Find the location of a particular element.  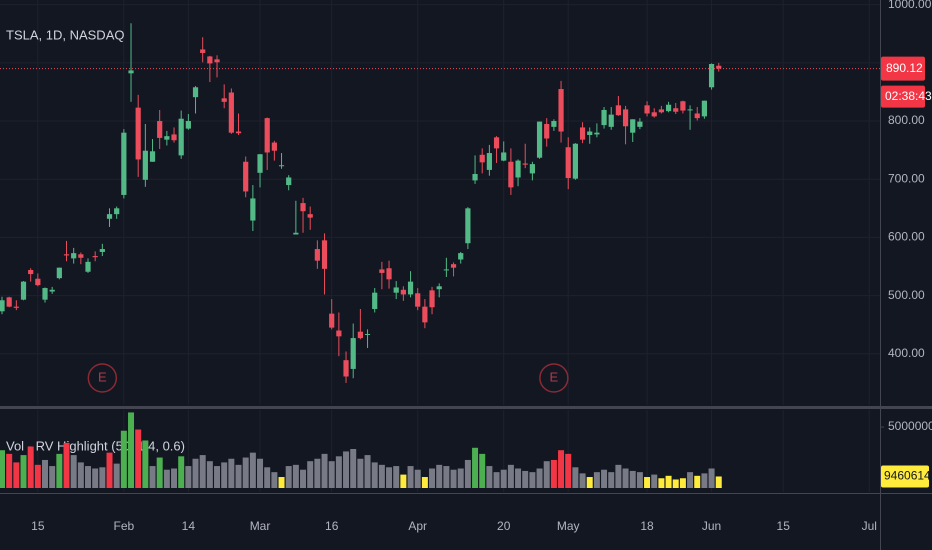

y-tick-label: 500.00 is located at coordinates (906, 295).